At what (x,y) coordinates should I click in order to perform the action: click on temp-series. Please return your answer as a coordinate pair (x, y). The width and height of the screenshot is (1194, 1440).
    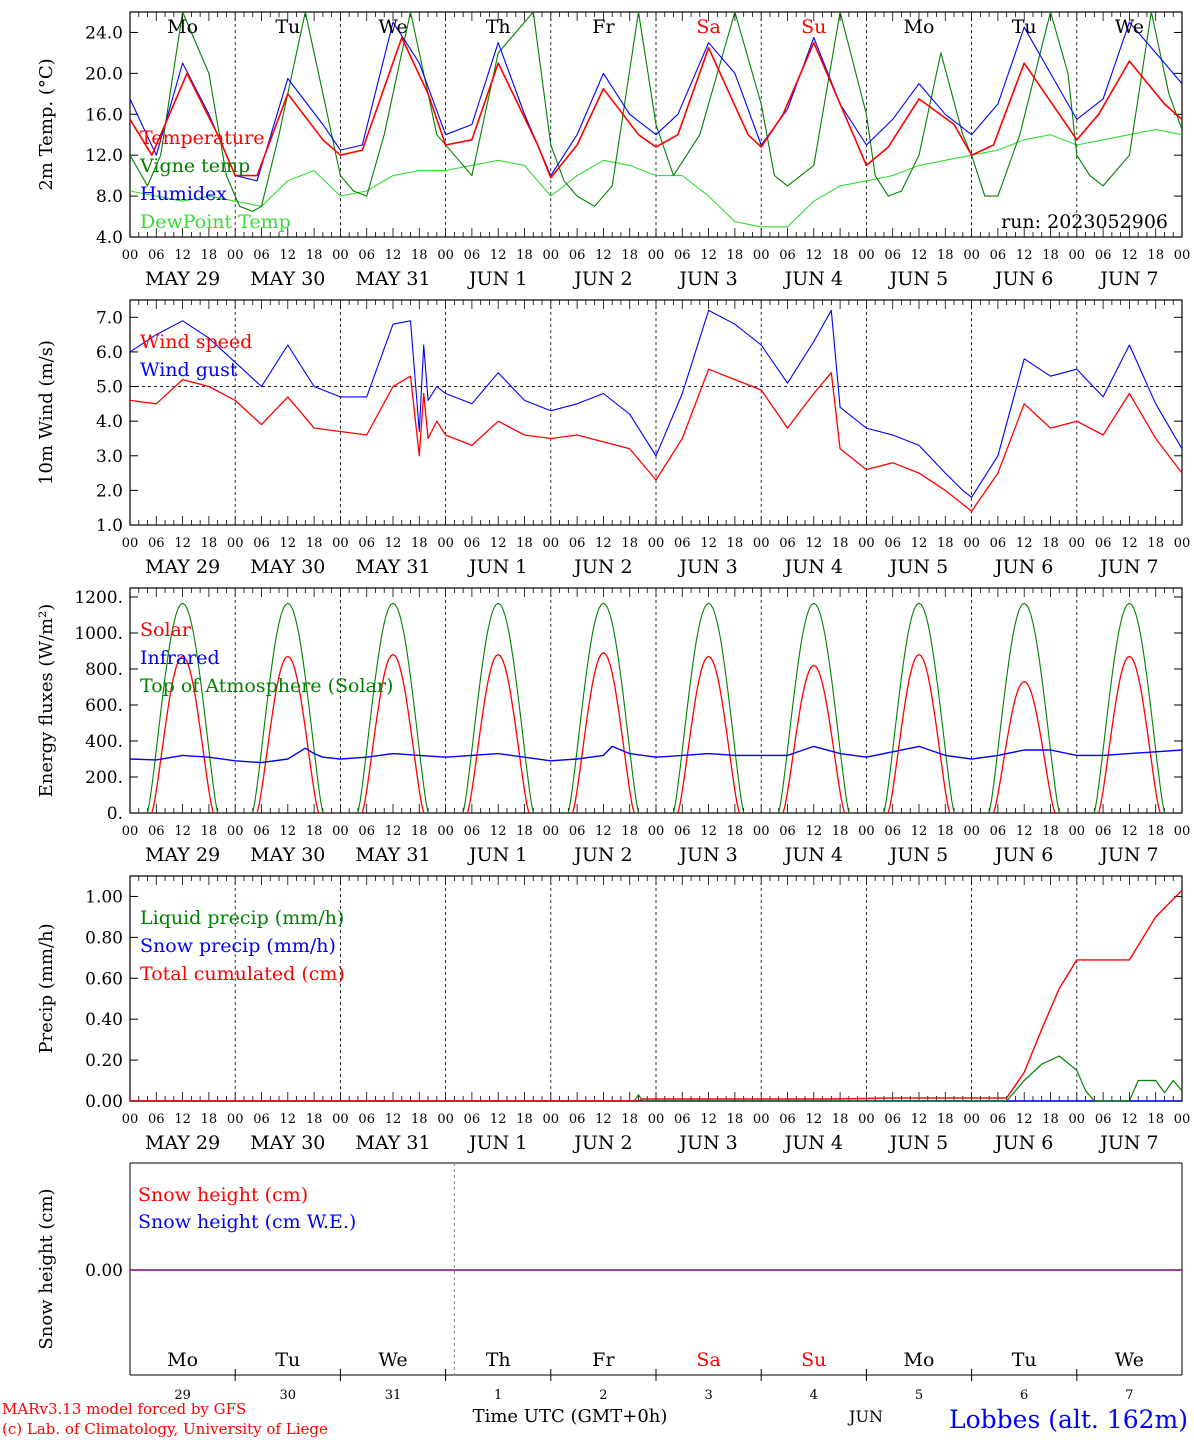
    Looking at the image, I should click on (656, 120).